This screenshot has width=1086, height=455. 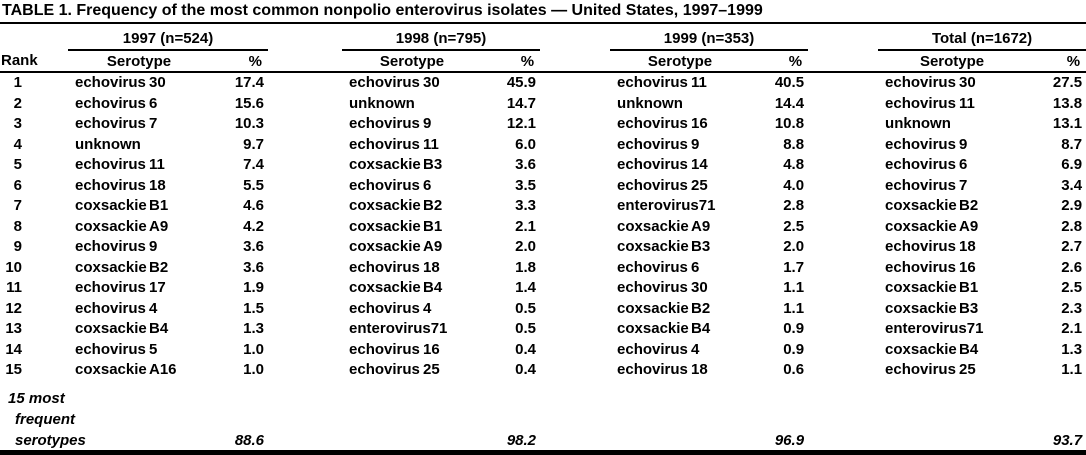 I want to click on serotype-number: 4, so click(x=153, y=308).